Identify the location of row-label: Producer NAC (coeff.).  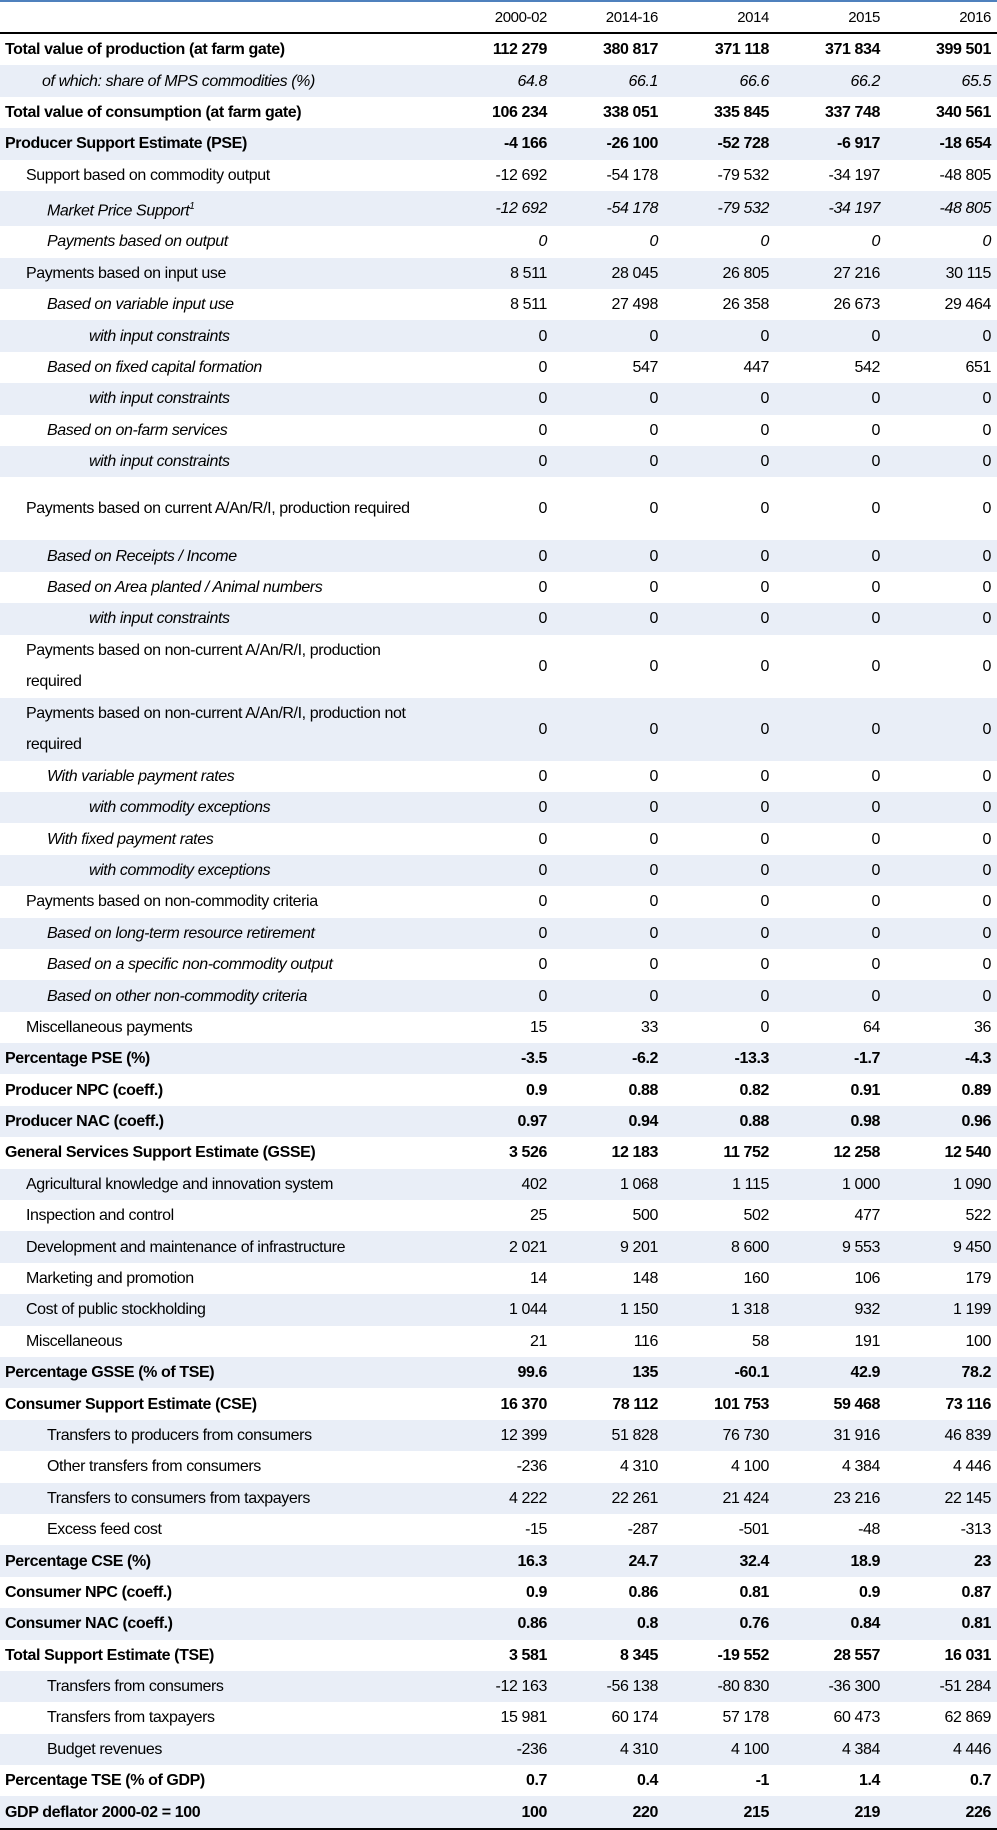
(221, 1121).